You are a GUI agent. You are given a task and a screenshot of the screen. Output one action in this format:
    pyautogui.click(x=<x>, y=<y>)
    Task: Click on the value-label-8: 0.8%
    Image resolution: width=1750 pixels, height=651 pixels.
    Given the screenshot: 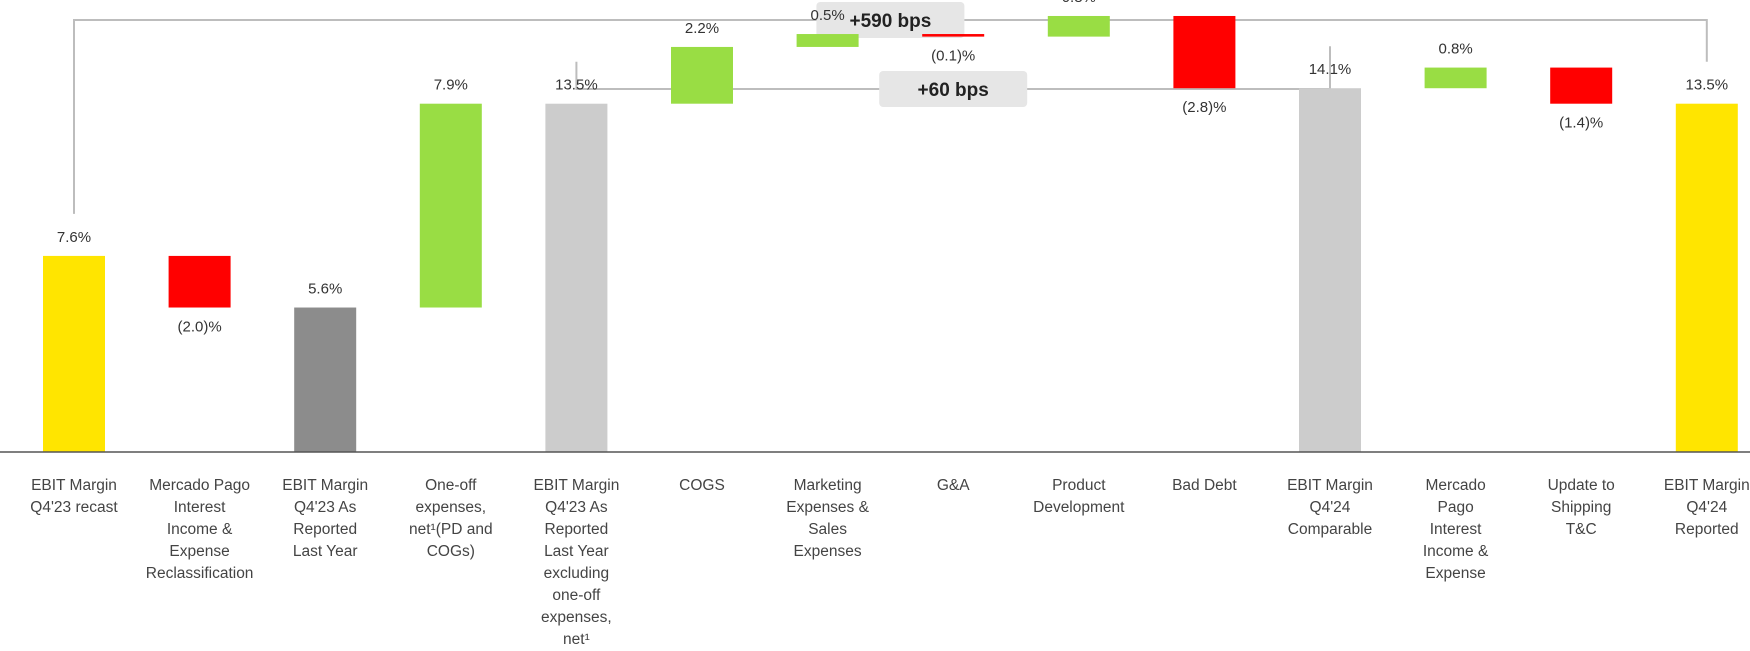 What is the action you would take?
    pyautogui.click(x=1079, y=3)
    